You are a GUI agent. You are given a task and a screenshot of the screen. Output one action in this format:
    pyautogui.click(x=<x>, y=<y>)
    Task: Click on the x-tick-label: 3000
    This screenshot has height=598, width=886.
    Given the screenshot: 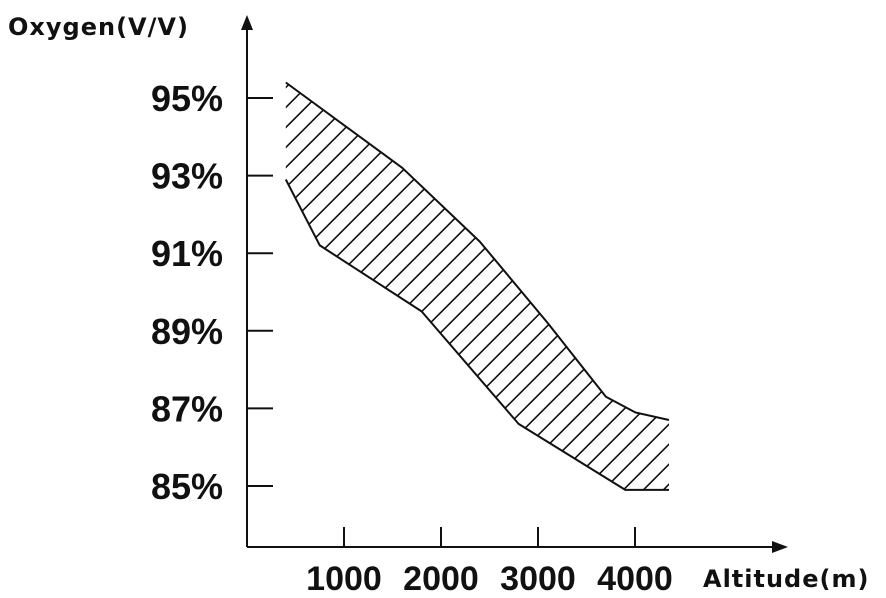 What is the action you would take?
    pyautogui.click(x=538, y=579)
    